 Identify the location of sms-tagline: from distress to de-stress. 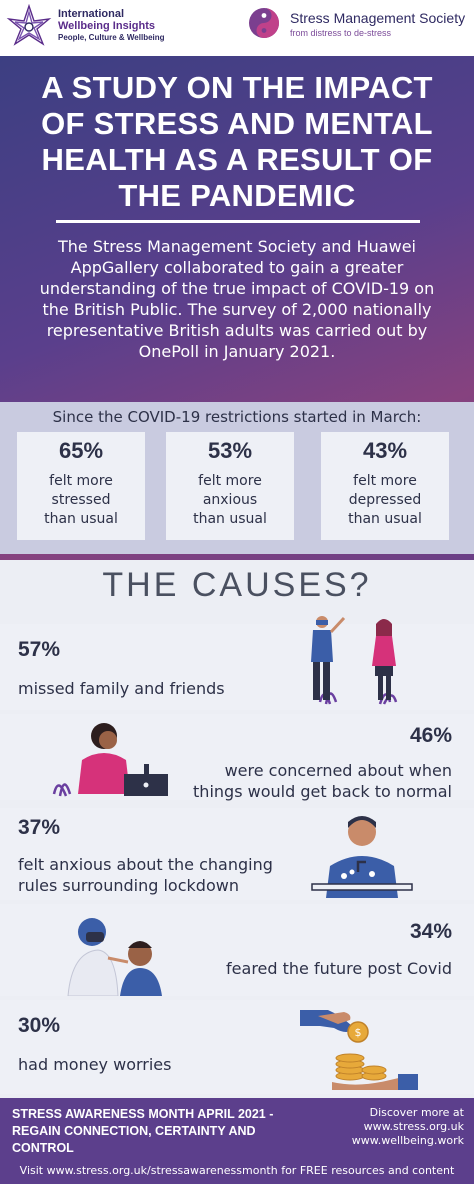
(341, 33).